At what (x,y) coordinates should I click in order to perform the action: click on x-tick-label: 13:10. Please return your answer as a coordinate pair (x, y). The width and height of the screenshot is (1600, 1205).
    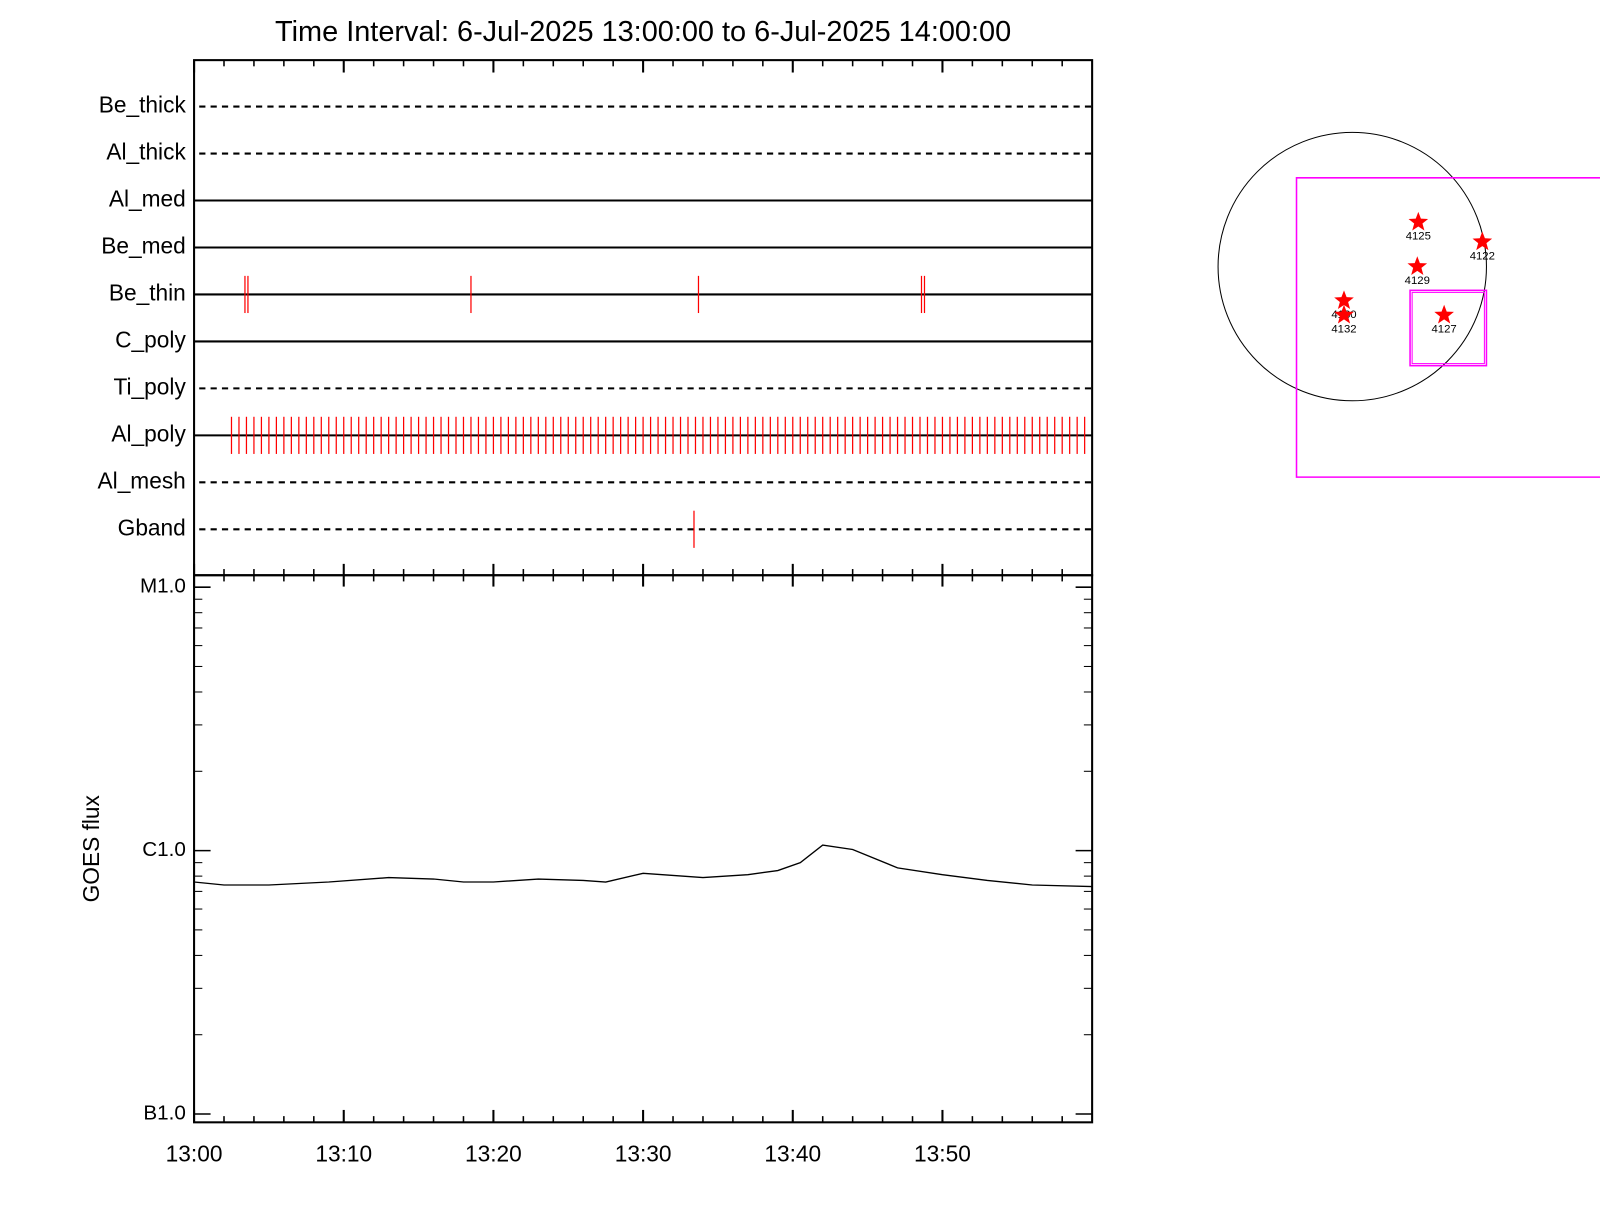
    Looking at the image, I should click on (343, 1153).